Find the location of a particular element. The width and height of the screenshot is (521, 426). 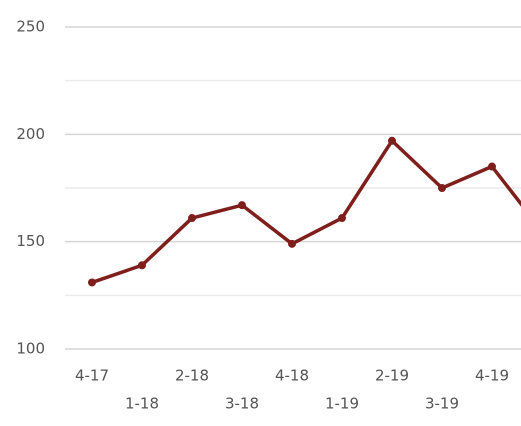

y-tick-label: 200 is located at coordinates (30, 134).